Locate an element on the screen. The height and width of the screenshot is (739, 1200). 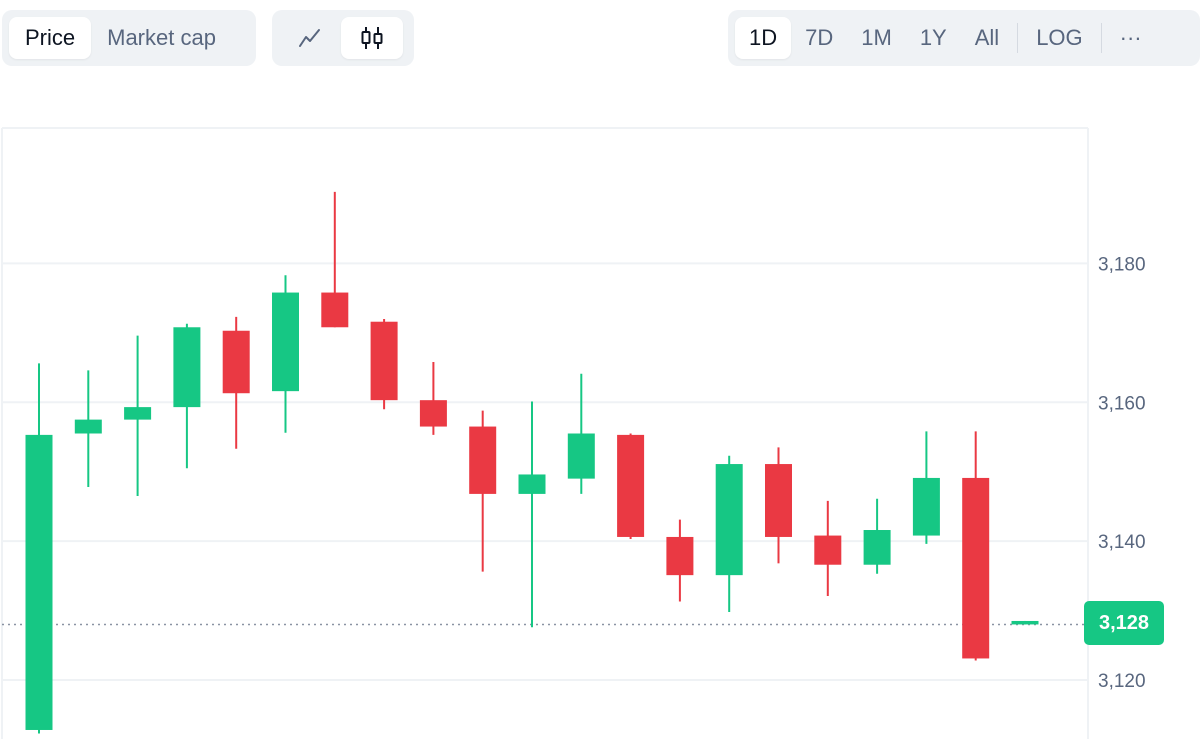
y-tick-label: 3,160 is located at coordinates (1122, 403).